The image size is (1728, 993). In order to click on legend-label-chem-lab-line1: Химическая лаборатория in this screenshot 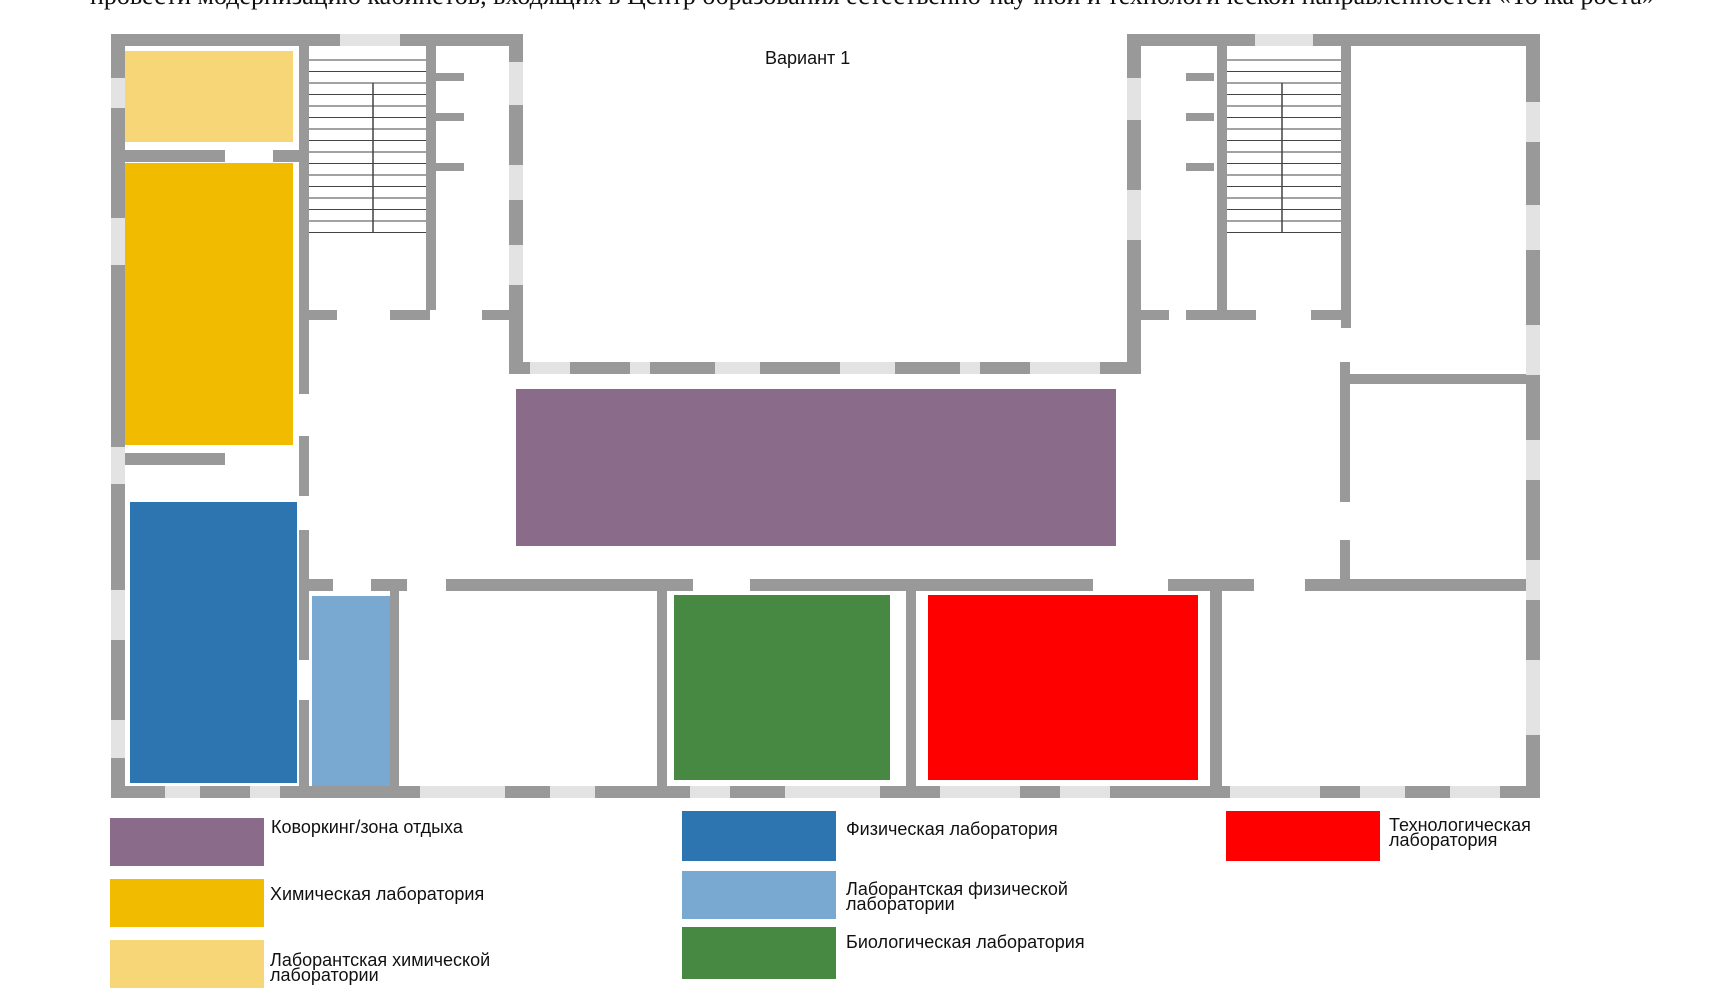, I will do `click(377, 894)`.